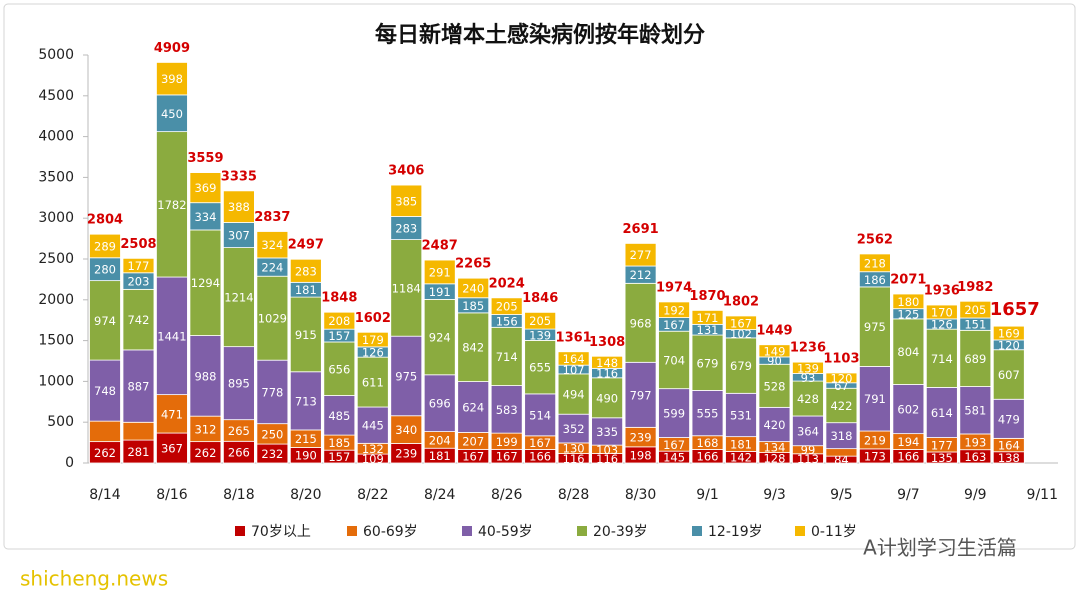 The height and width of the screenshot is (599, 1080). What do you see at coordinates (707, 495) in the screenshot?
I see `x-tick-label: 9/1` at bounding box center [707, 495].